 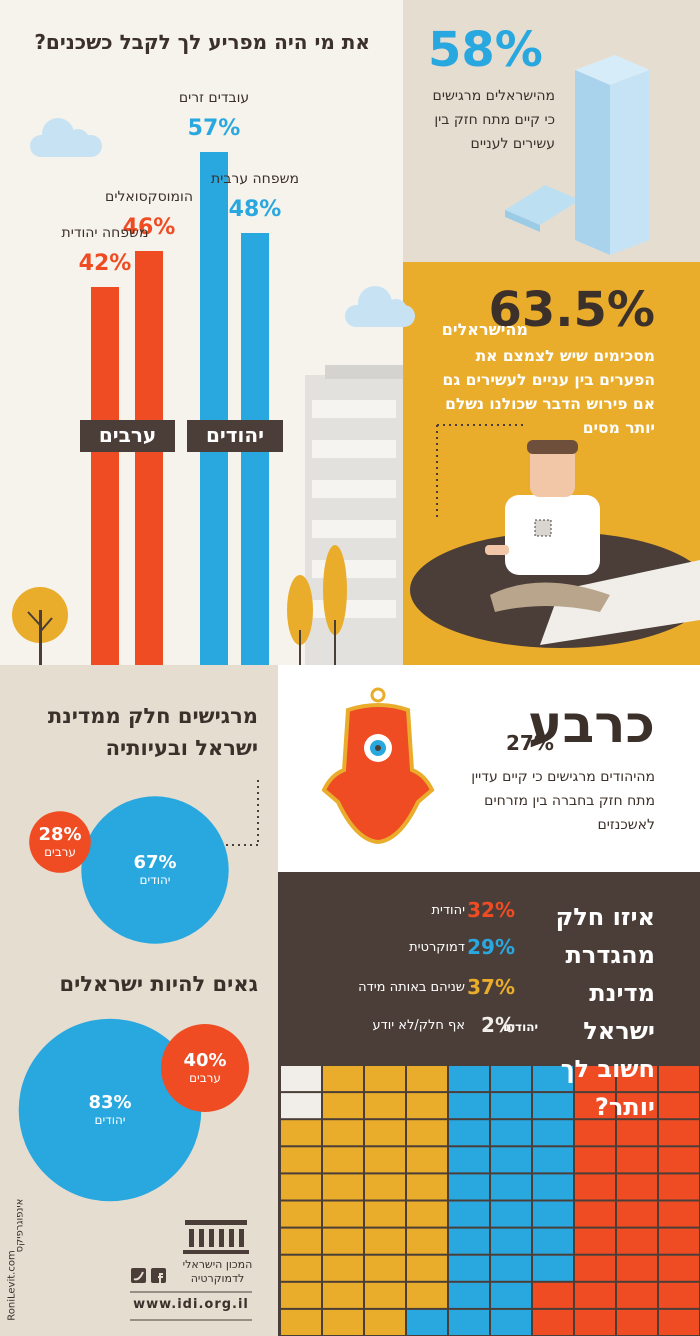 I want to click on legend-value: 29%, so click(x=491, y=947).